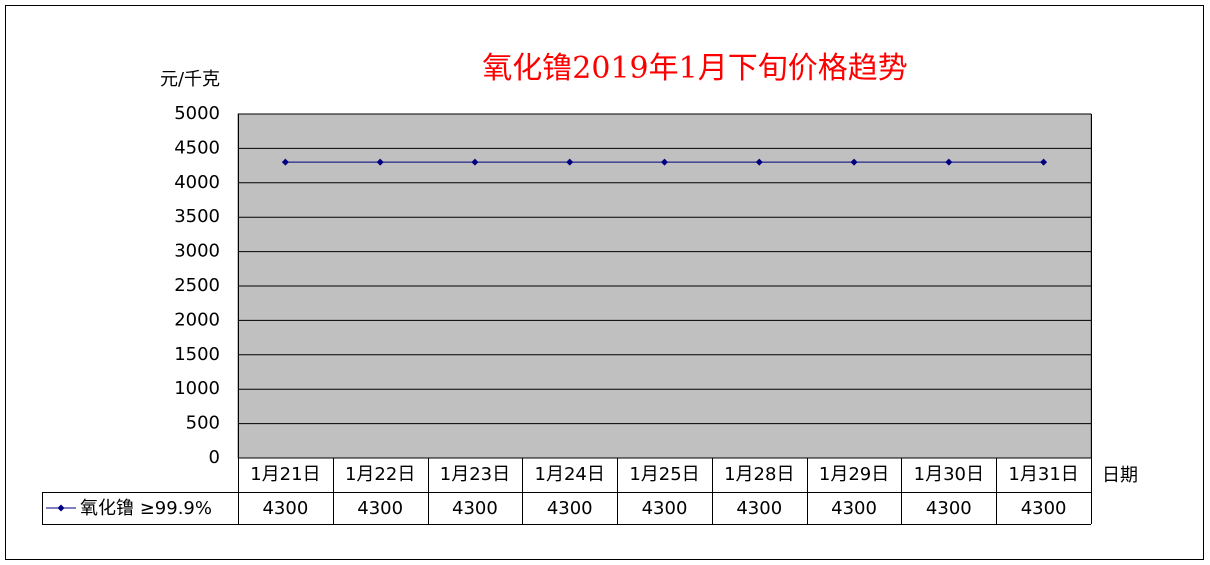  Describe the element at coordinates (664, 474) in the screenshot. I see `x-tick-label: 1月25日` at that location.